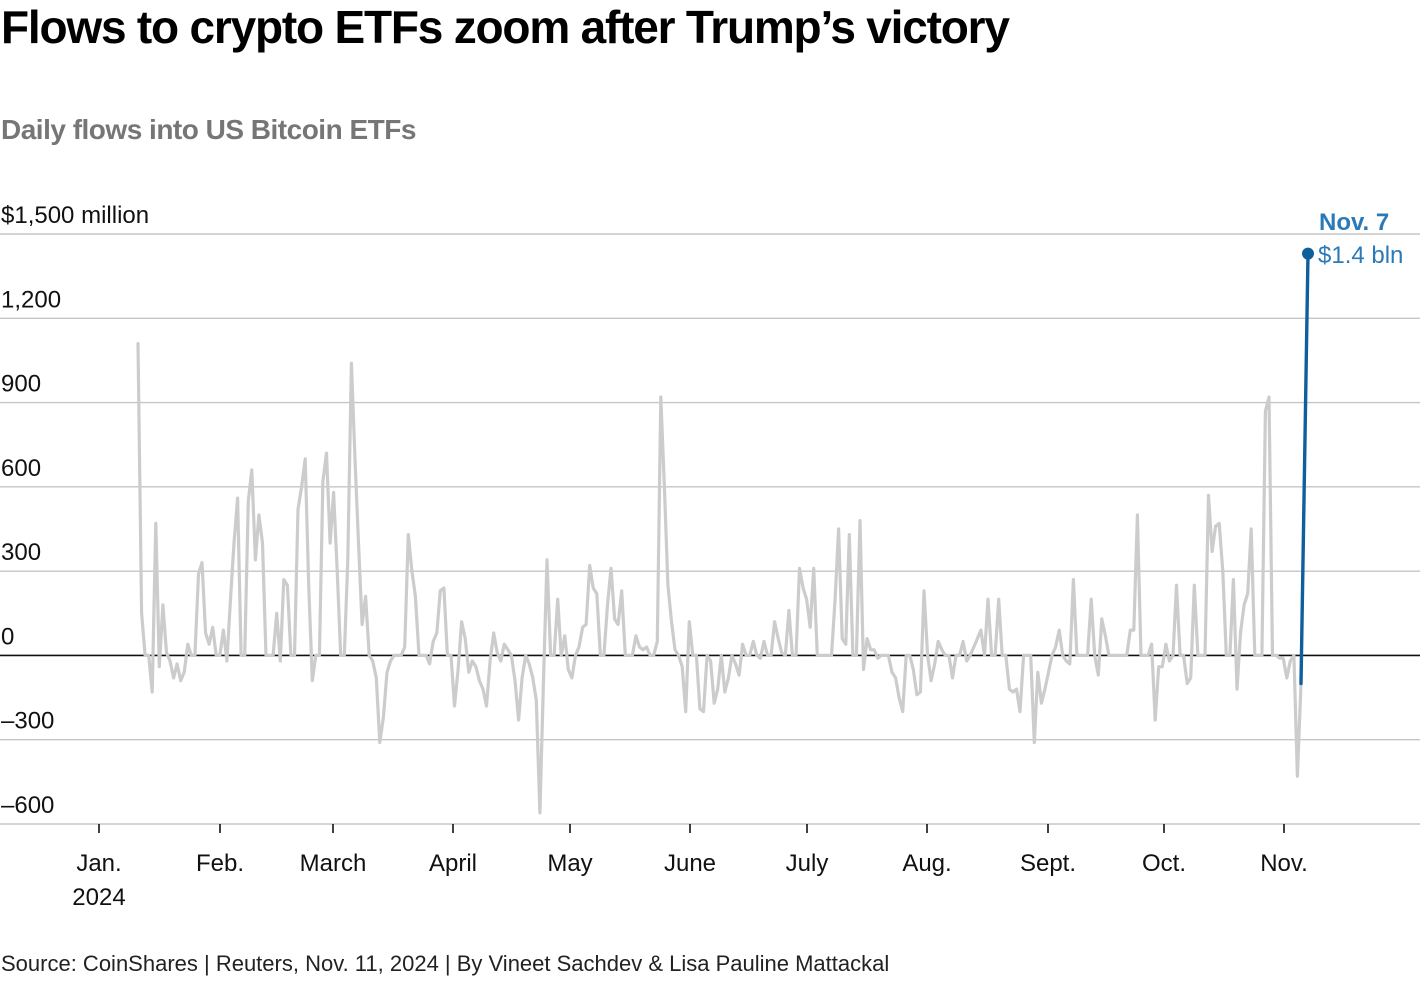 This screenshot has width=1420, height=982. I want to click on x-tick-label: Feb., so click(220, 863).